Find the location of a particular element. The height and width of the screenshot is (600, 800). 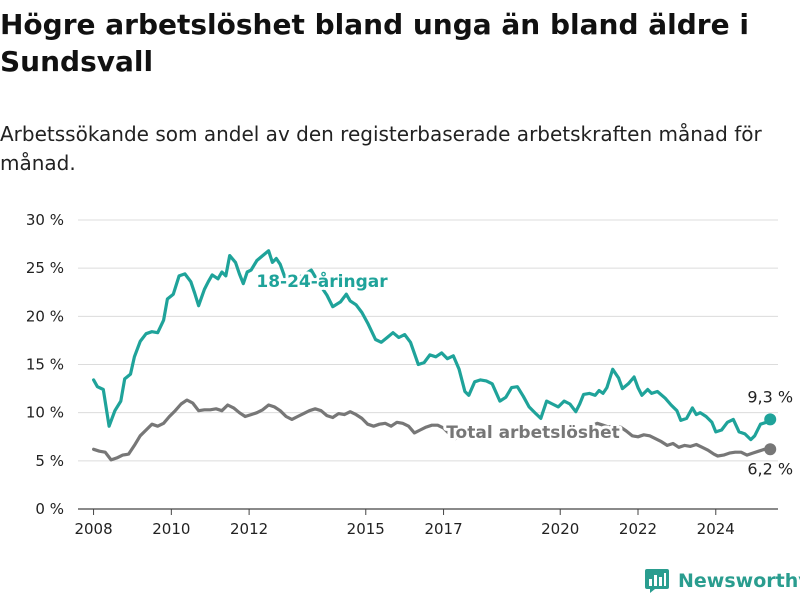

x-tick-label: 2022 is located at coordinates (638, 529).